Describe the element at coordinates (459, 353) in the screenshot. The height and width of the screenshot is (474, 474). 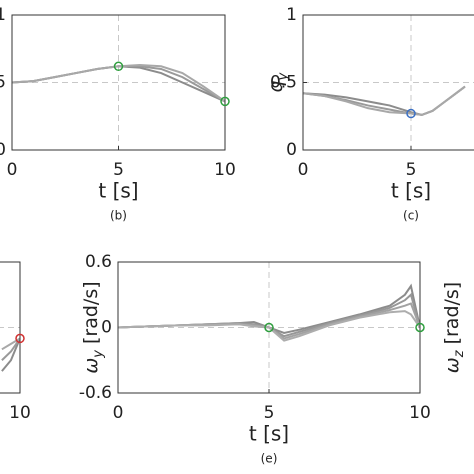
I see `y-axis-label-part: z` at that location.